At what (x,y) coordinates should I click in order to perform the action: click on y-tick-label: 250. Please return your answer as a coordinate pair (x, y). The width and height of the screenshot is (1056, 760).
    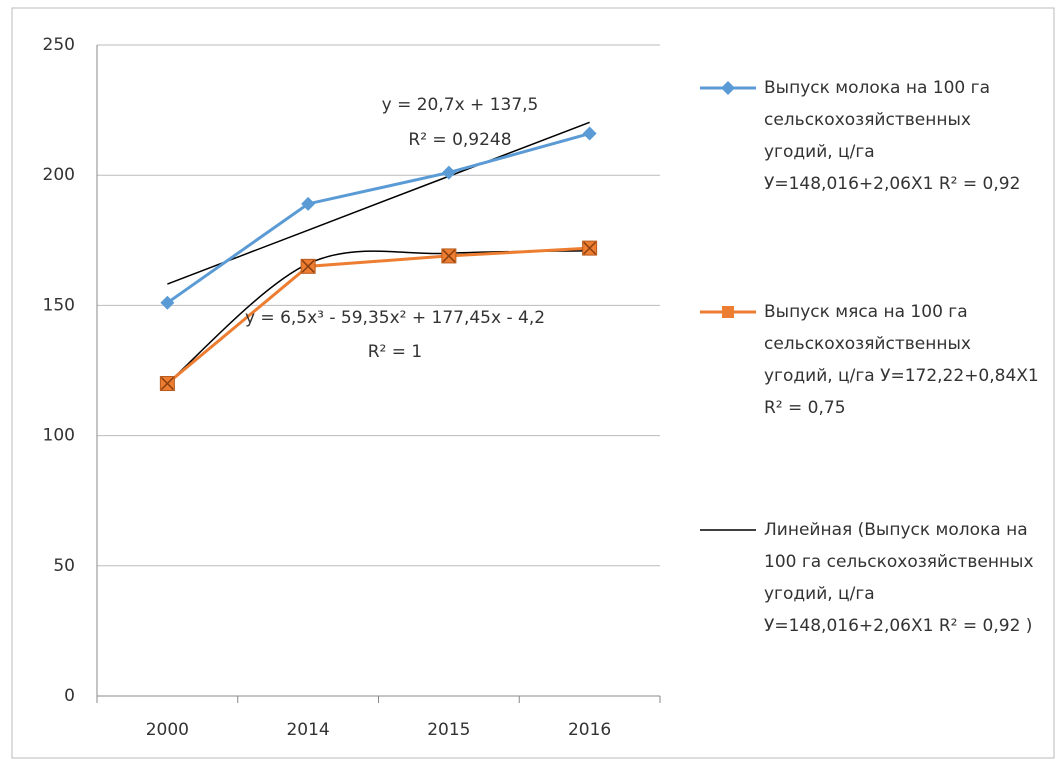
    Looking at the image, I should click on (59, 45).